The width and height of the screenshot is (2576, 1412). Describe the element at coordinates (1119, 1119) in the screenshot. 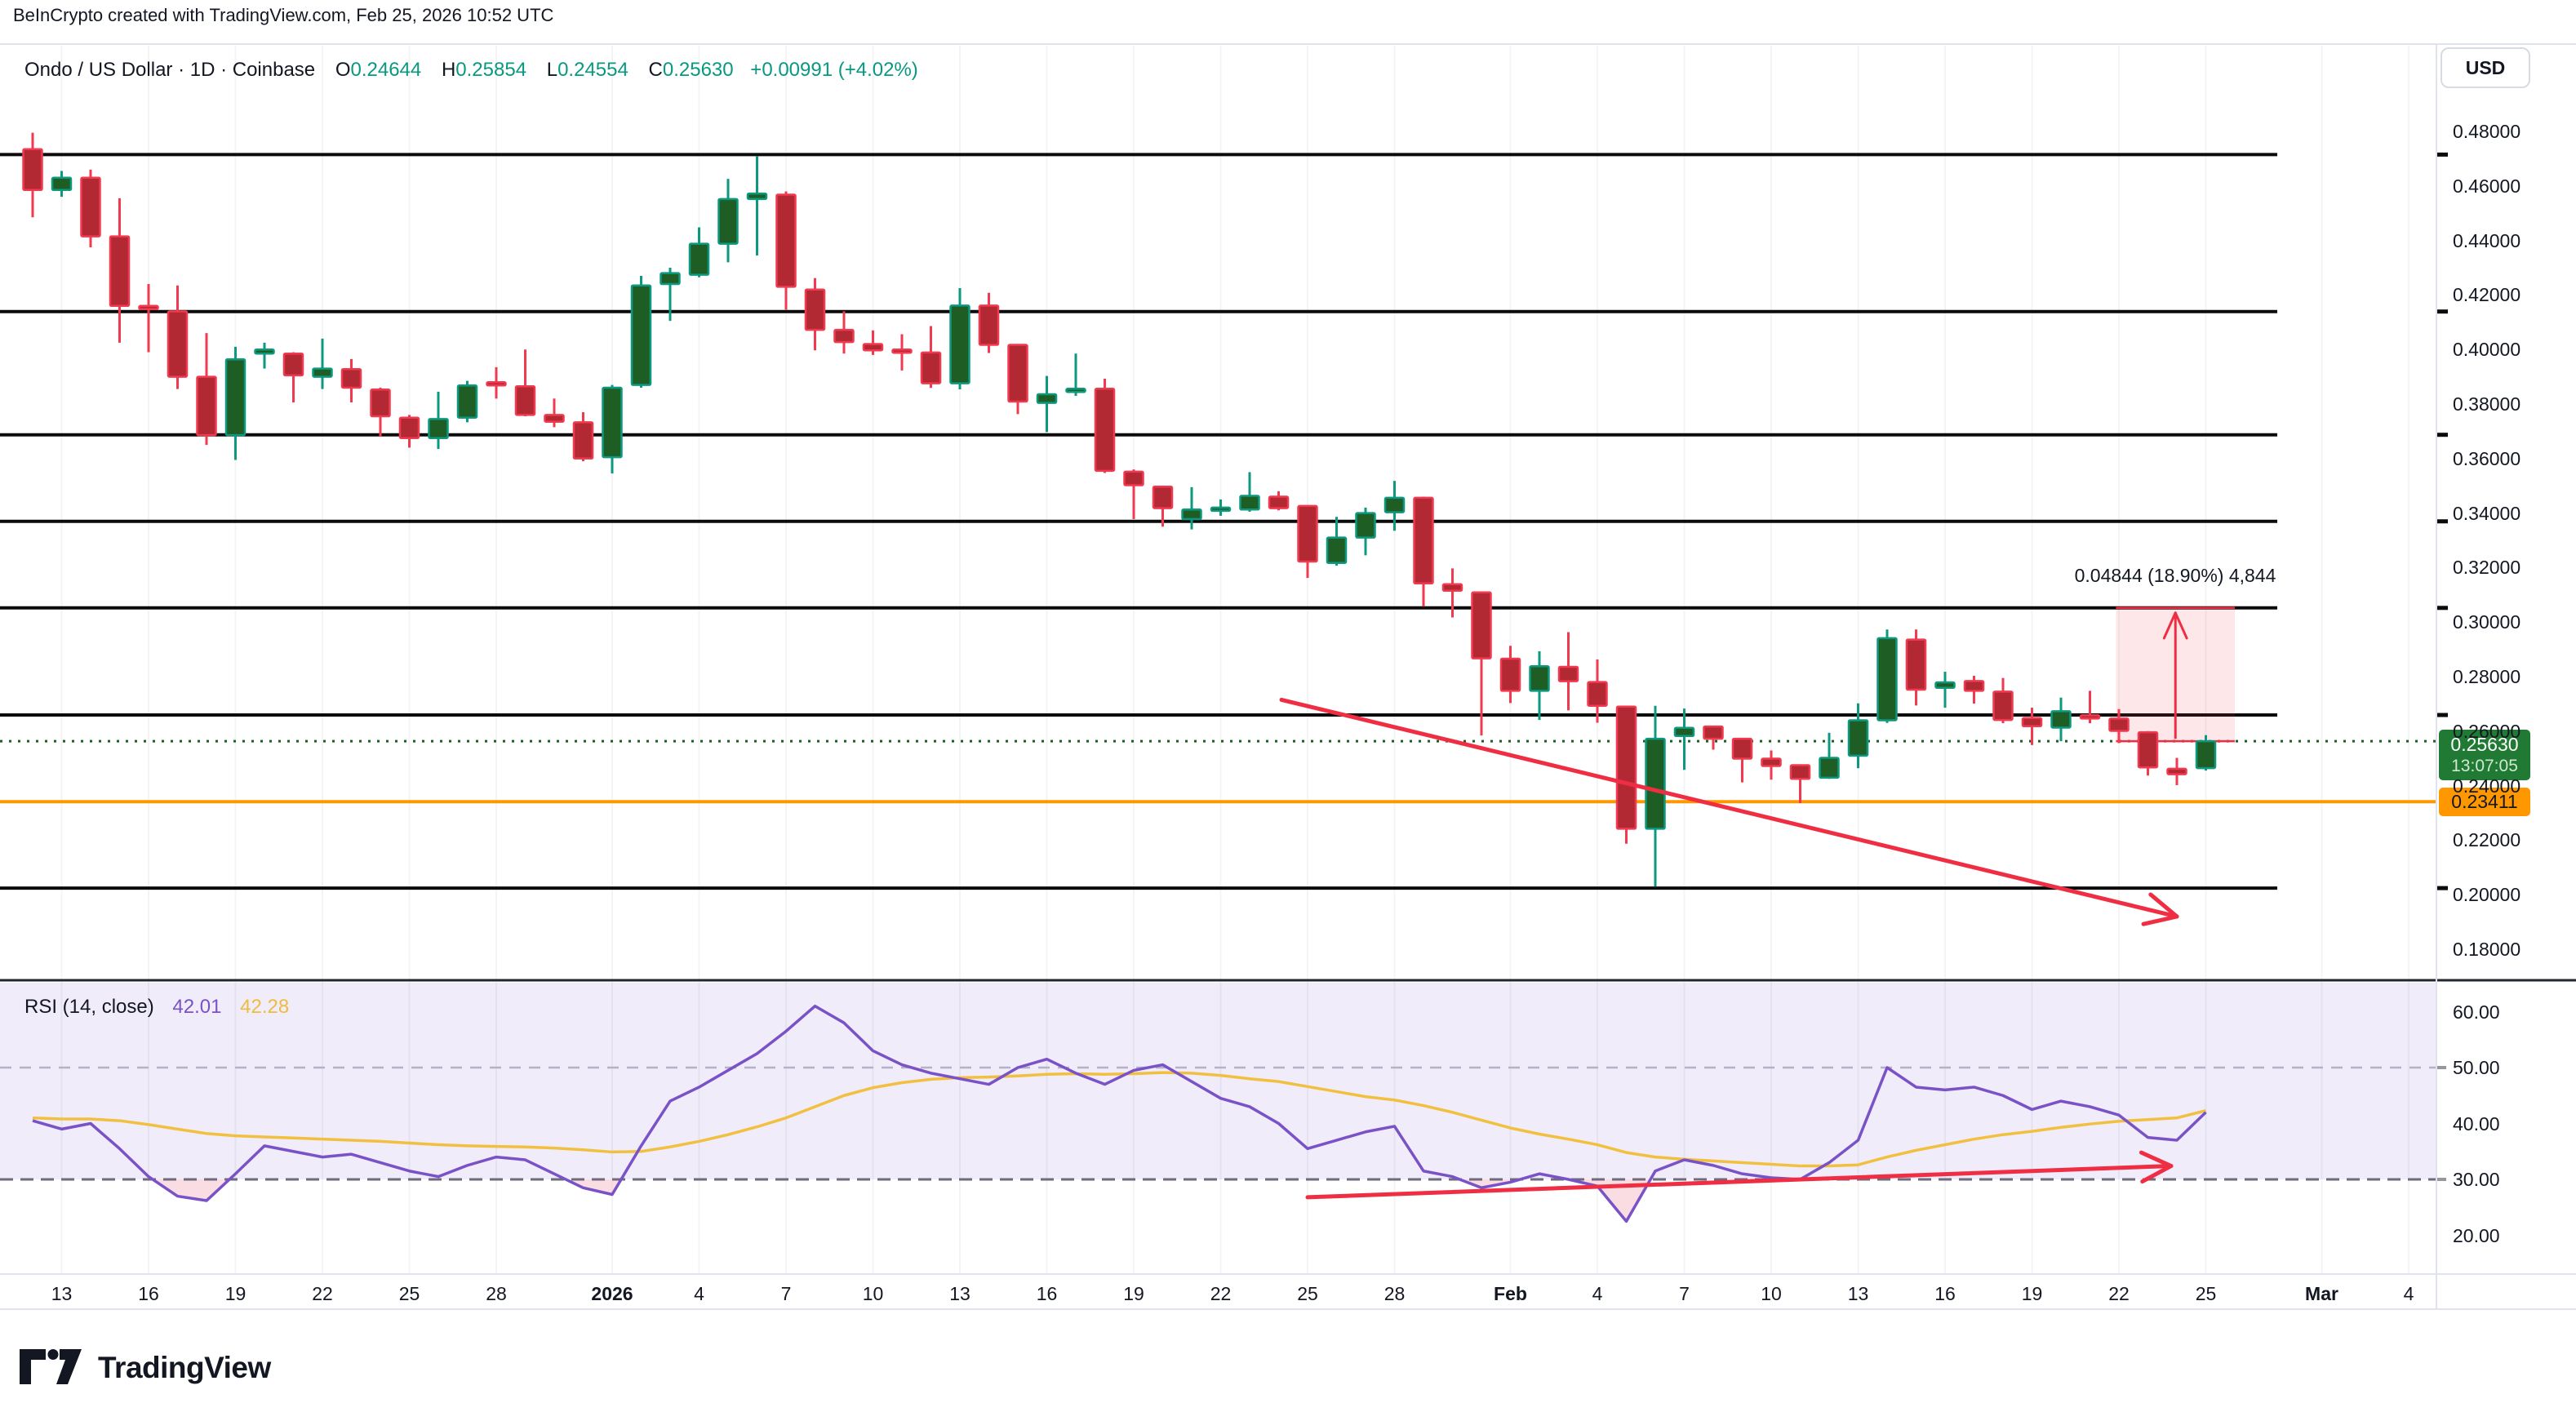

I see `rsi-ma-line` at that location.